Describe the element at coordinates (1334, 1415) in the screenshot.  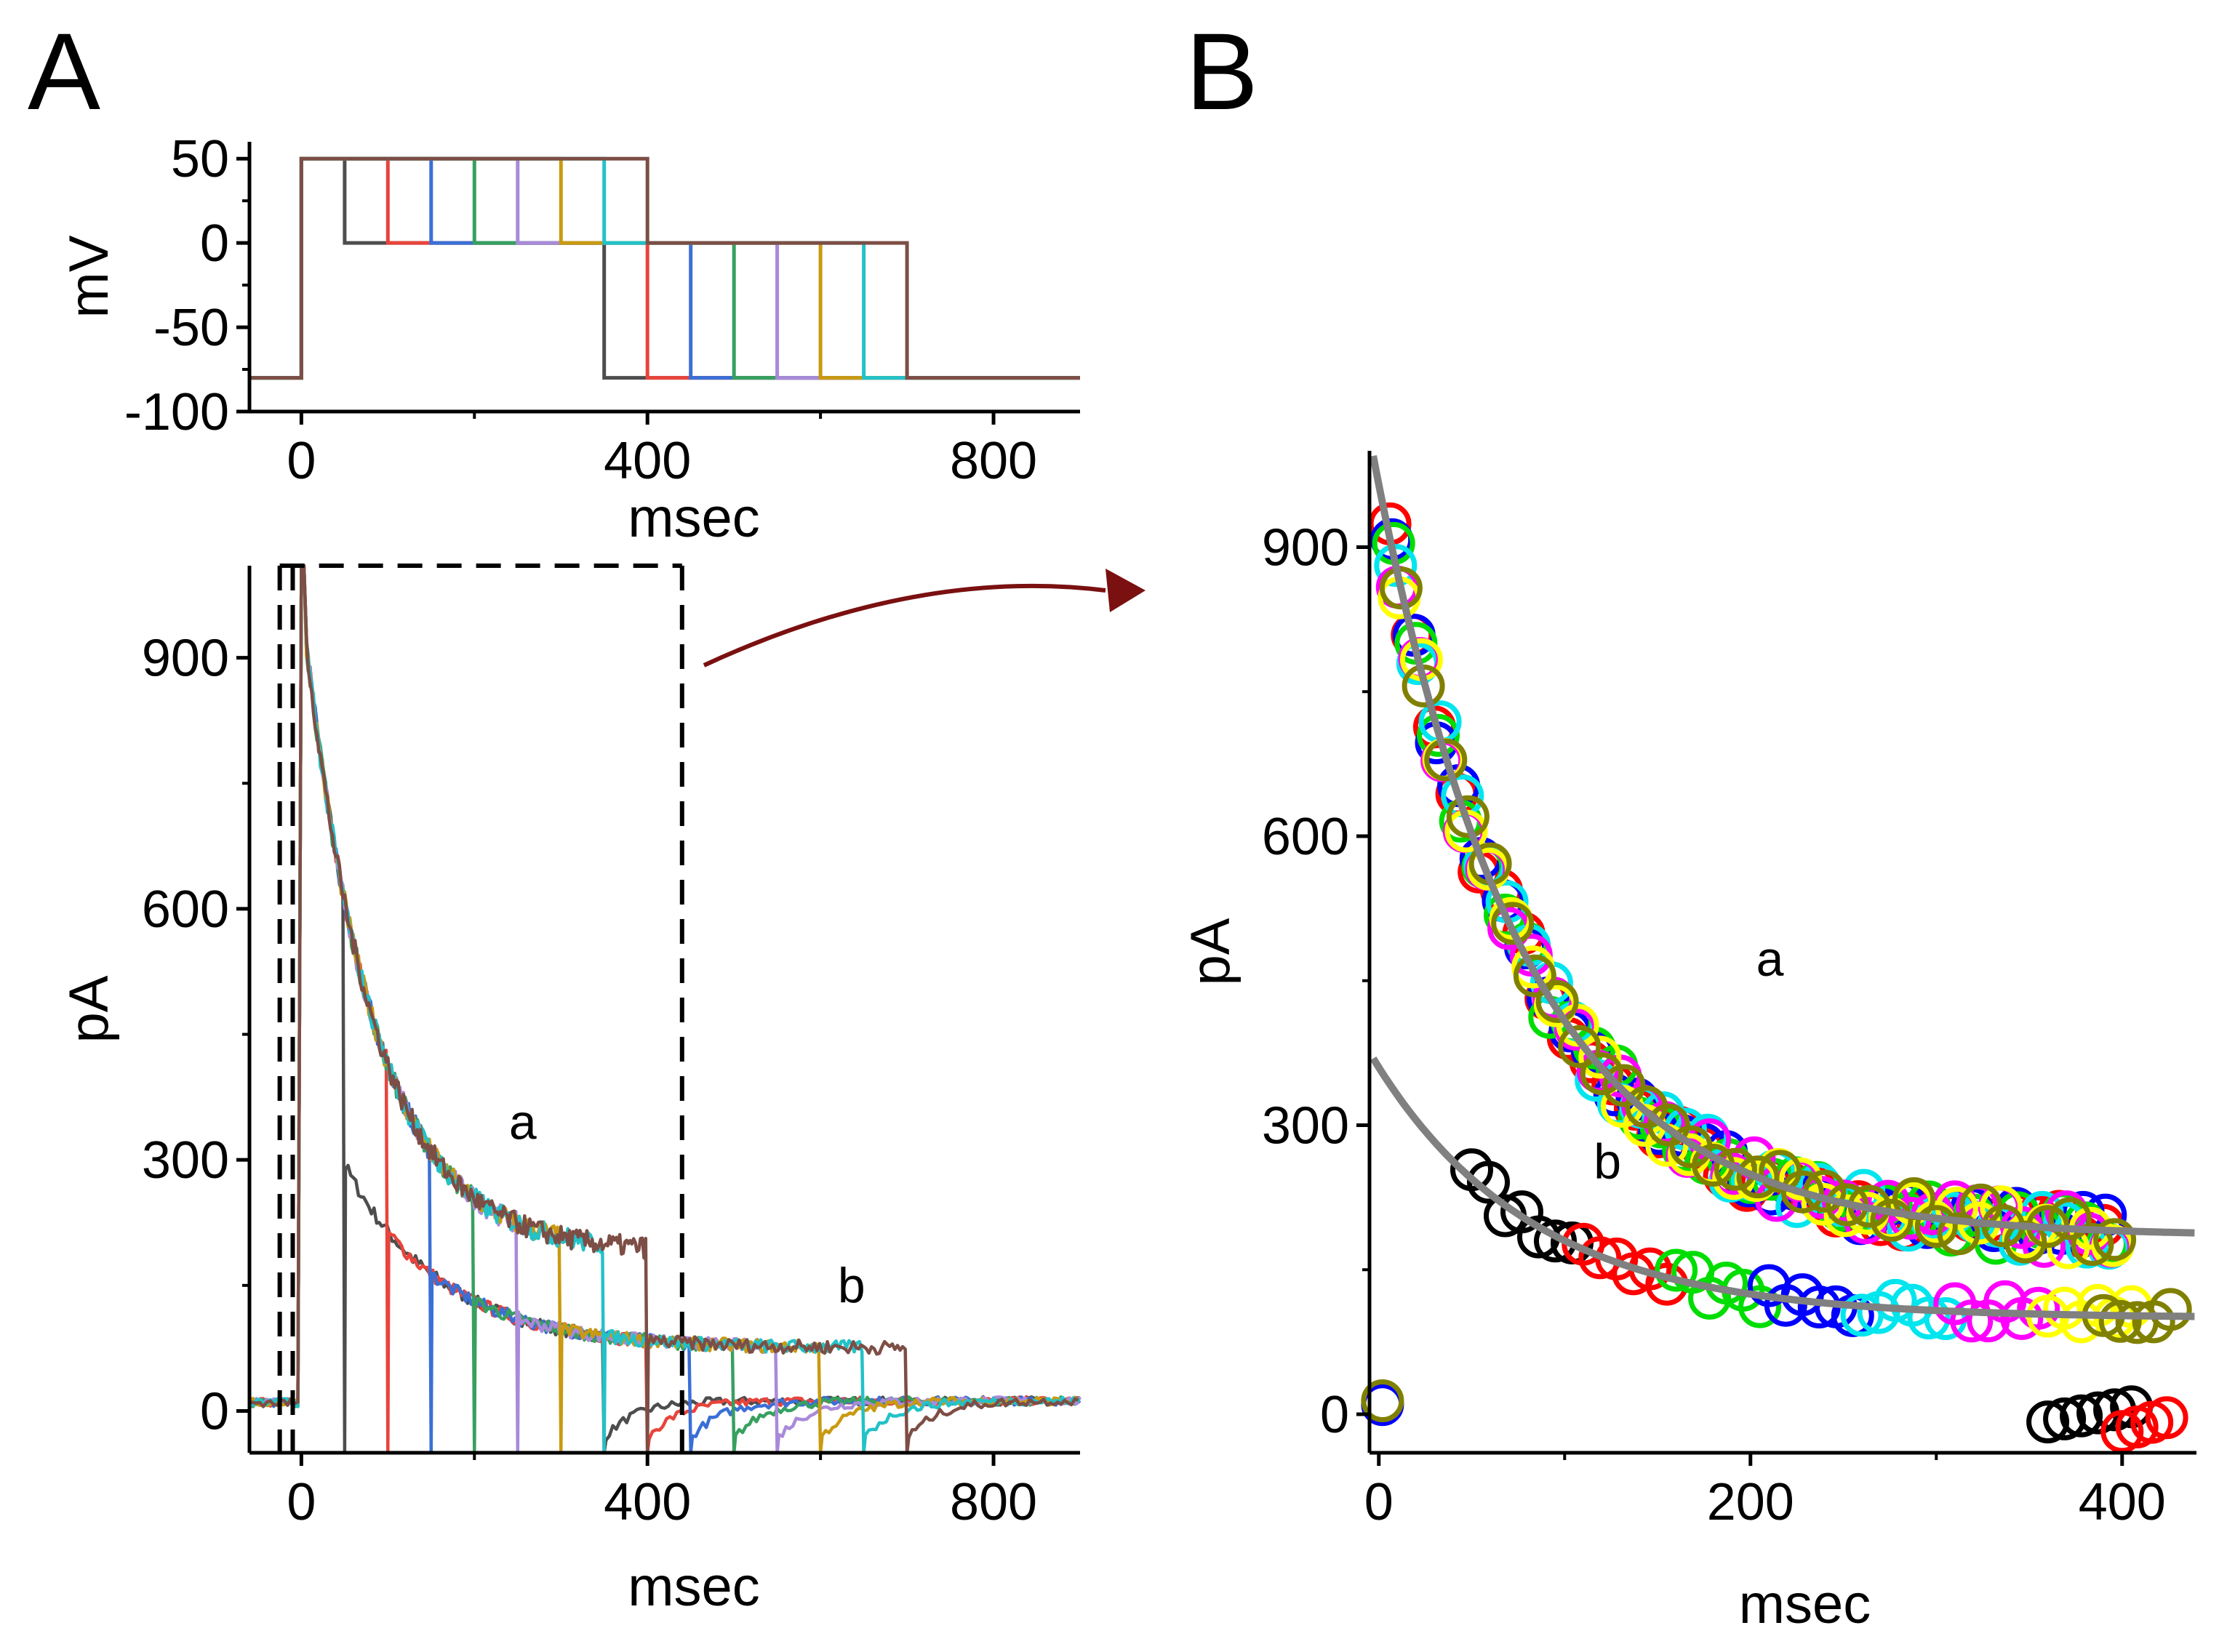
I see `peak-y-tick-label: 0` at that location.